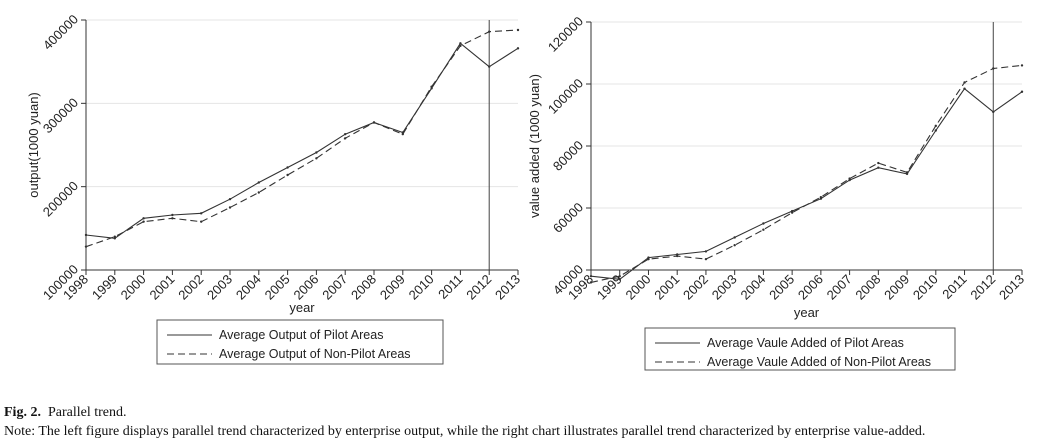  Describe the element at coordinates (315, 354) in the screenshot. I see `legend-label: Average Output of Non-Pilot Areas` at that location.